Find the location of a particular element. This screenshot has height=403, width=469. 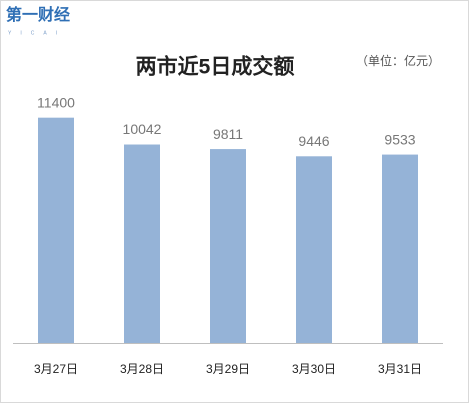

logo-text: 第一财经 is located at coordinates (38, 14).